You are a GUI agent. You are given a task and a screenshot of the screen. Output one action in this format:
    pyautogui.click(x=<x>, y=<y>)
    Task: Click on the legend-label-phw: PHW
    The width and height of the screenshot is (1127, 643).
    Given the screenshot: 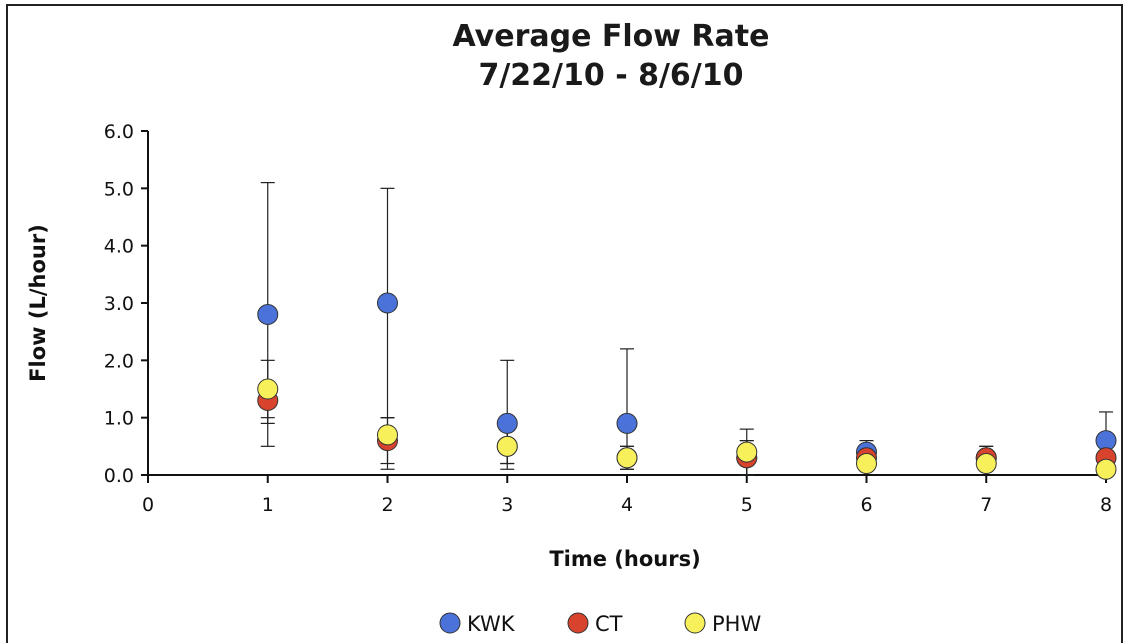 What is the action you would take?
    pyautogui.click(x=736, y=624)
    